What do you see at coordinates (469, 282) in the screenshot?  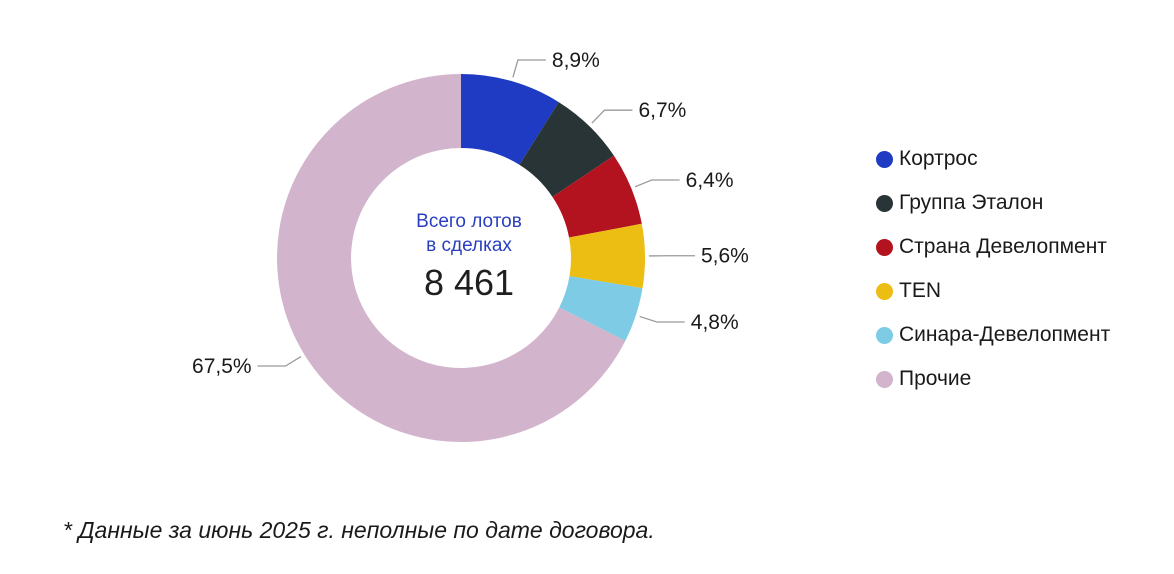 I see `center-total: 8 461` at bounding box center [469, 282].